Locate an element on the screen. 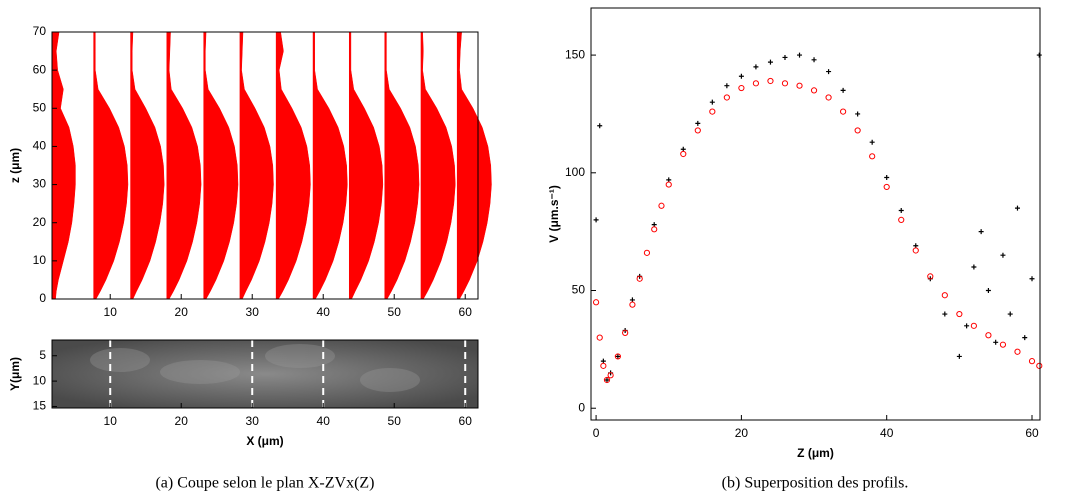 The image size is (1068, 499). y-axis-label: z (μm) is located at coordinates (15, 165).